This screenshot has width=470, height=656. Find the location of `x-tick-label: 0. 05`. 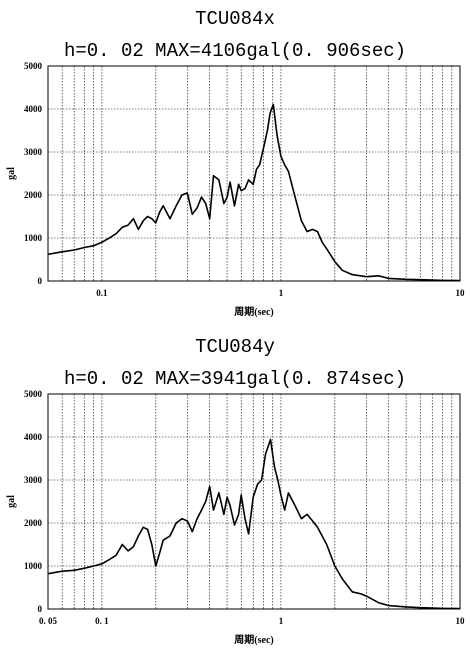

x-tick-label: 0. 05 is located at coordinates (48, 621).